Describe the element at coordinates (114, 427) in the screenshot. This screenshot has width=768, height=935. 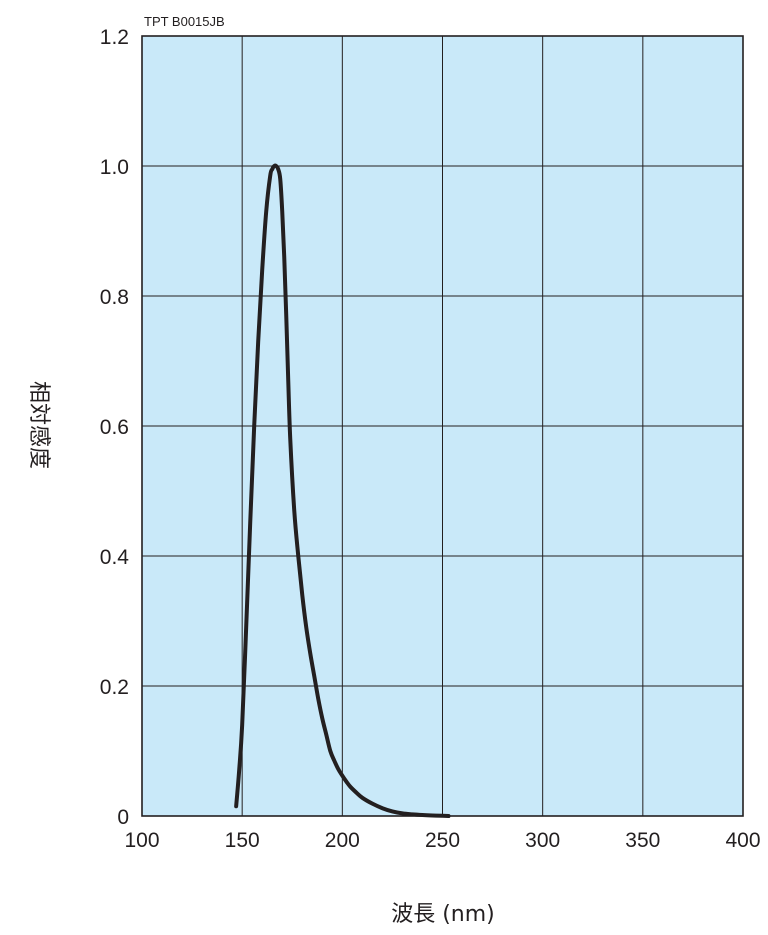
I see `y-tick-label: 0.6` at that location.